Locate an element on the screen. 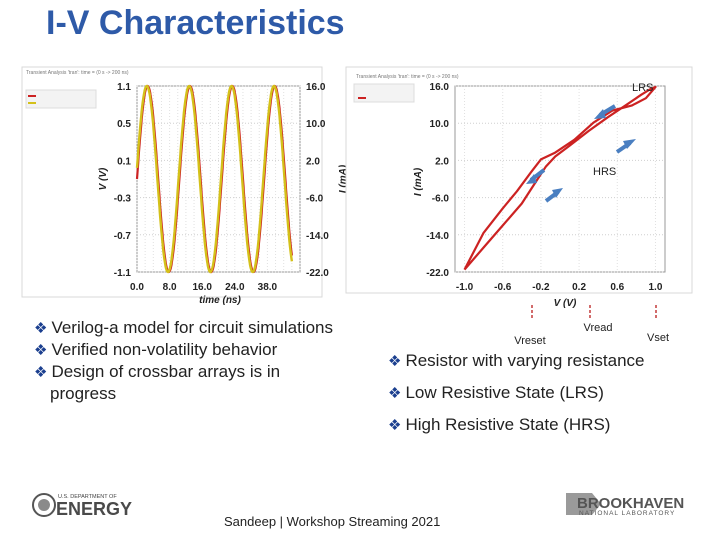 Image resolution: width=720 pixels, height=540 pixels. iv-ytick-label: 16.0 is located at coordinates (440, 87).